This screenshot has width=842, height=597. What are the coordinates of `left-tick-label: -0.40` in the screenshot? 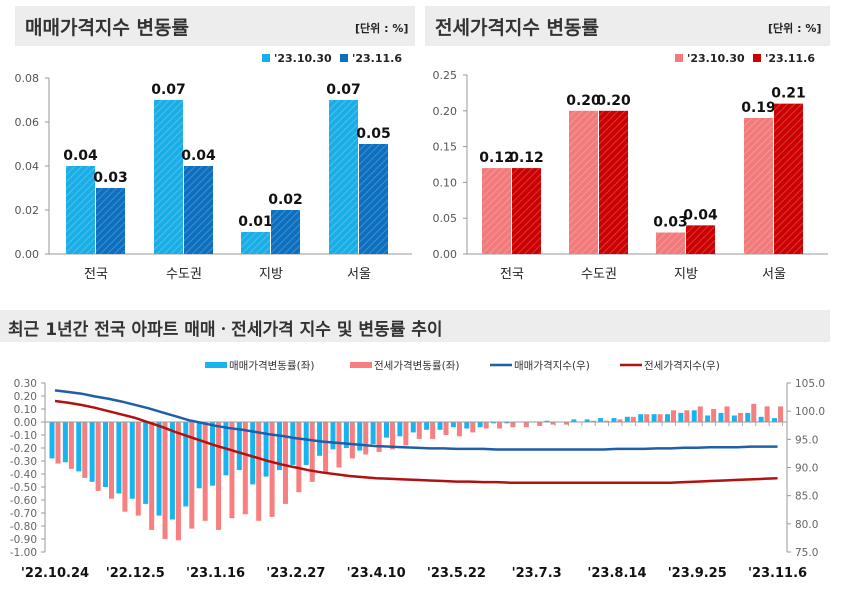 It's located at (23, 475).